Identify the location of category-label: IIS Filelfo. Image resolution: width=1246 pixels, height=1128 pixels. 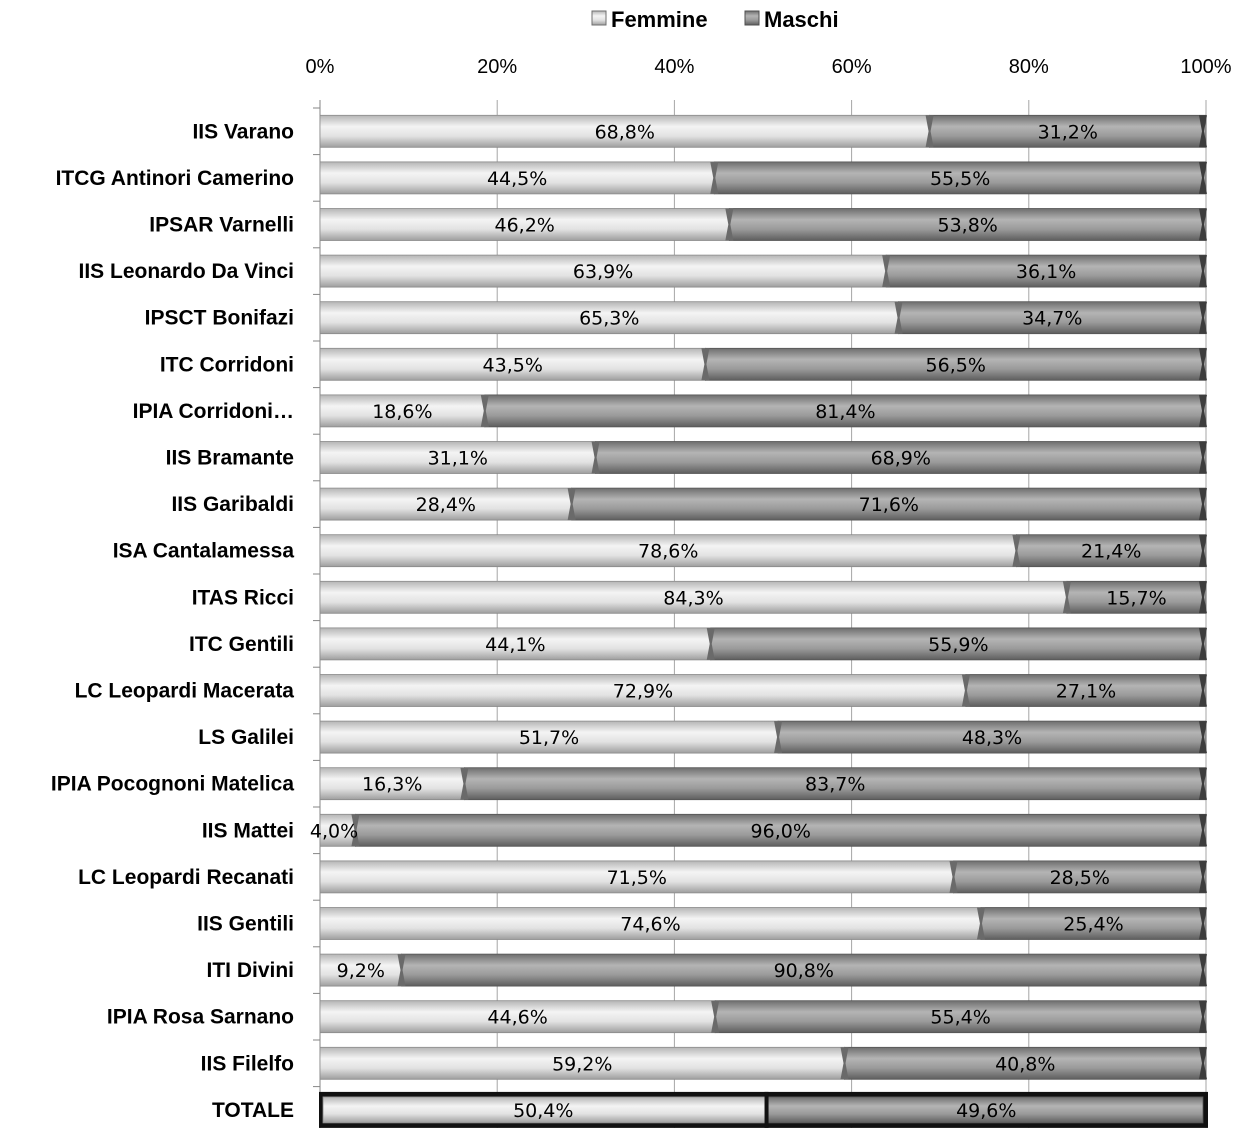
(247, 1063).